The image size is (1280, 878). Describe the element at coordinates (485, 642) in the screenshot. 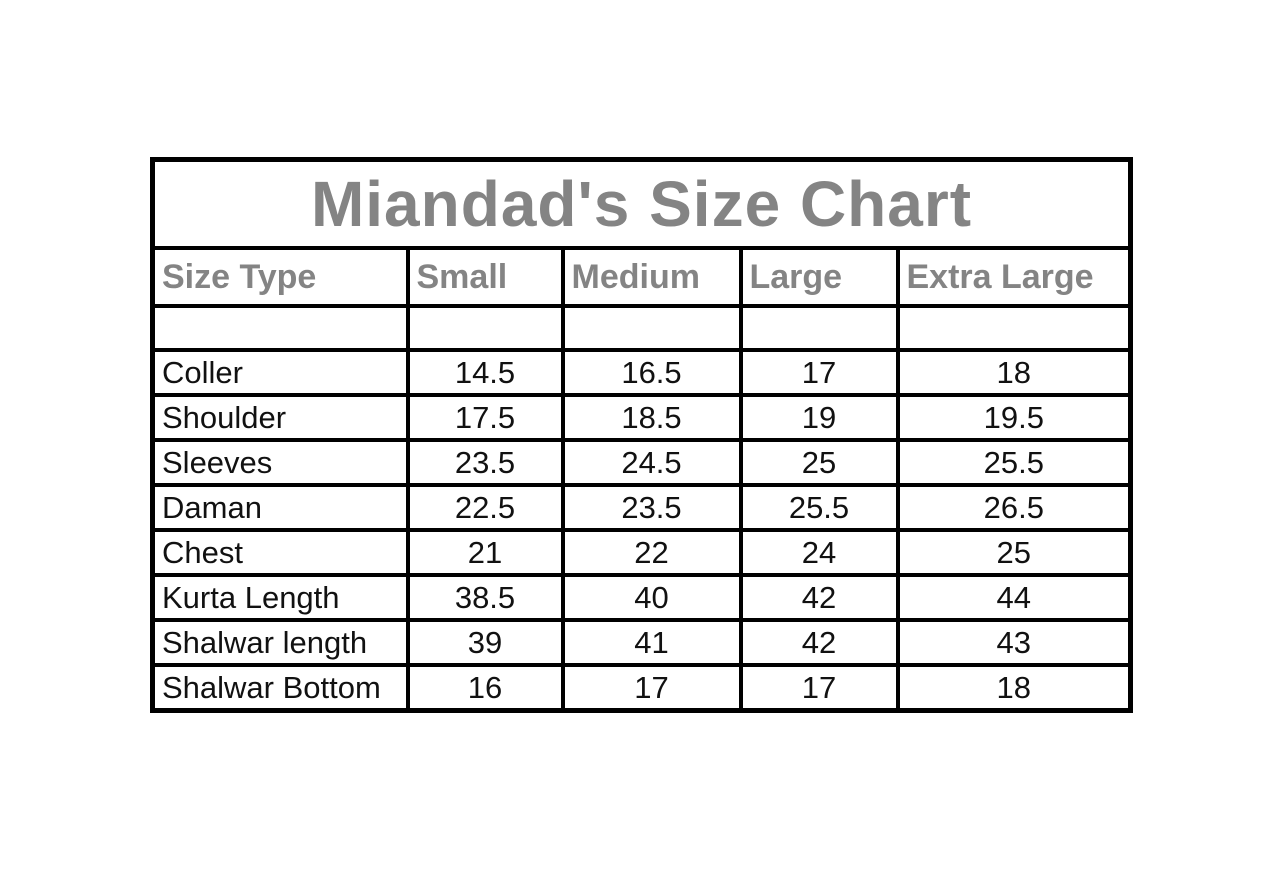

I see `value-cell: 39` at that location.